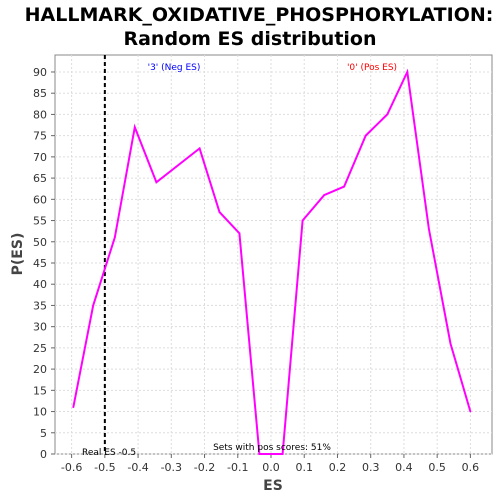 The image size is (500, 500). Describe the element at coordinates (372, 68) in the screenshot. I see `pos-es-label: '0' (Pos ES)` at that location.